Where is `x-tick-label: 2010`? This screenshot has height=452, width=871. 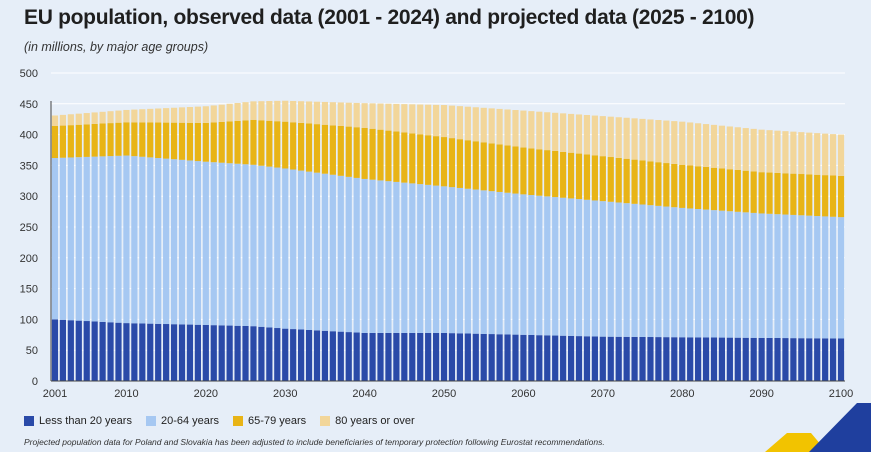
x-tick-label: 2010 is located at coordinates (126, 394).